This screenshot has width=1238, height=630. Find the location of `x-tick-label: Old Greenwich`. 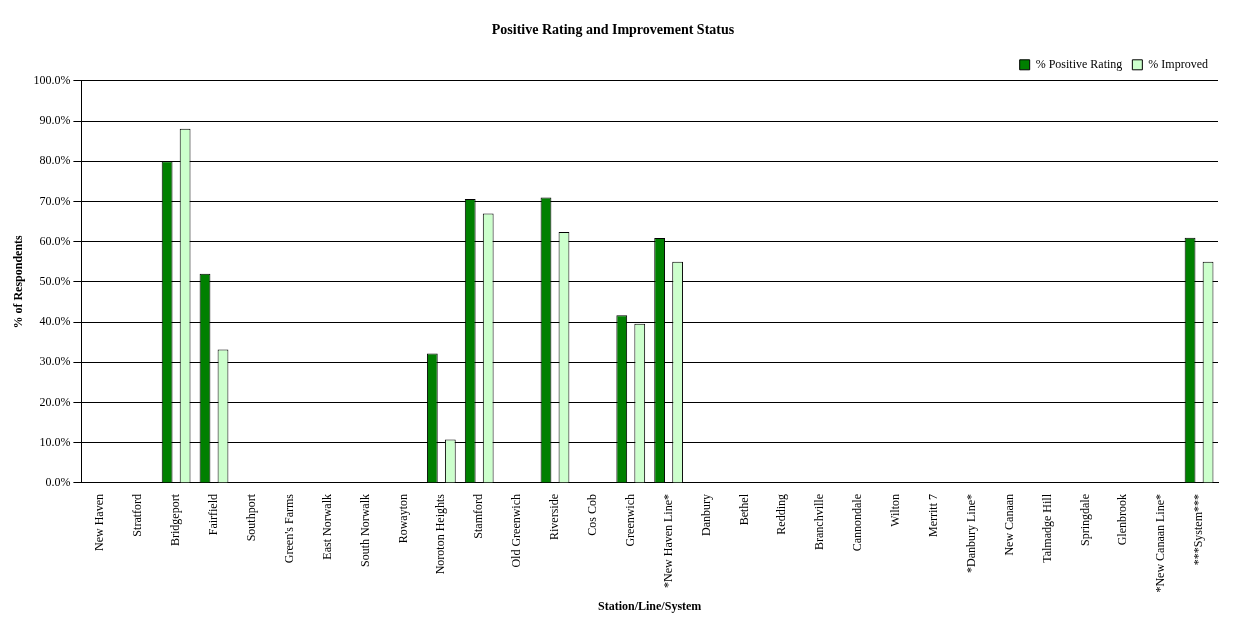

x-tick-label: Old Greenwich is located at coordinates (516, 530).